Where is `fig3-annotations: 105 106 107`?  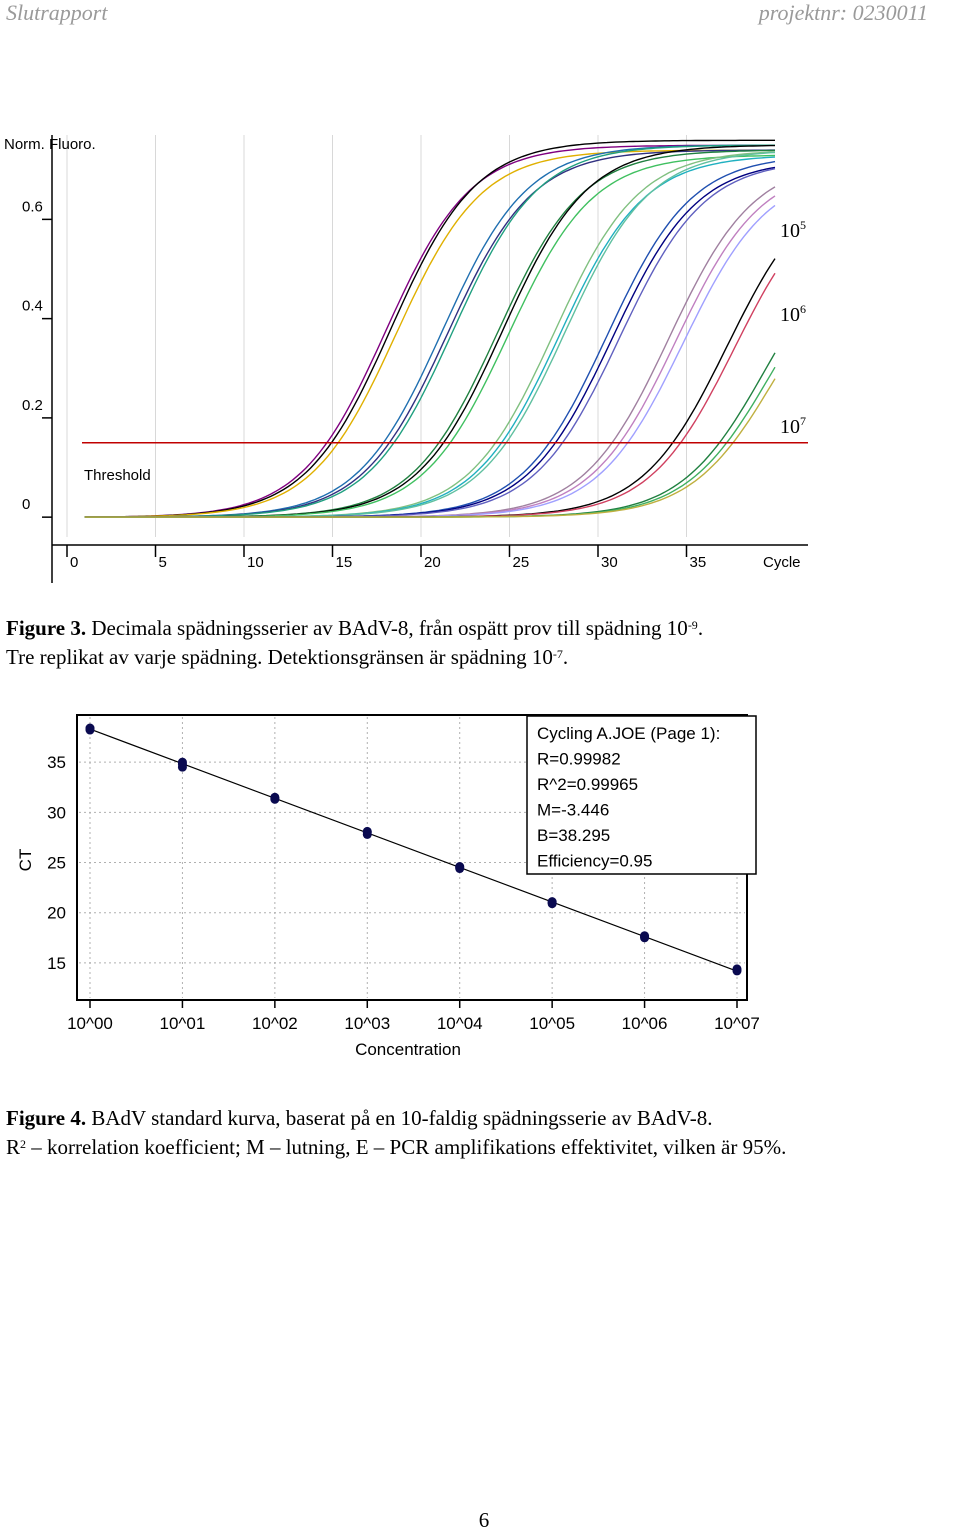
fig3-annotations: 105 106 107 is located at coordinates (793, 328).